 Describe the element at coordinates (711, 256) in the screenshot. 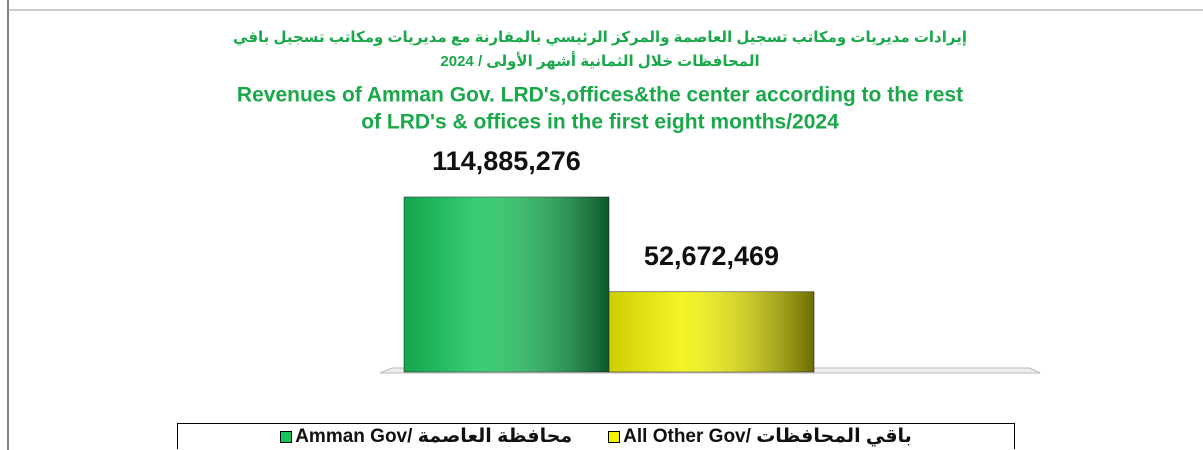

I see `value-label: 52,672,469` at that location.